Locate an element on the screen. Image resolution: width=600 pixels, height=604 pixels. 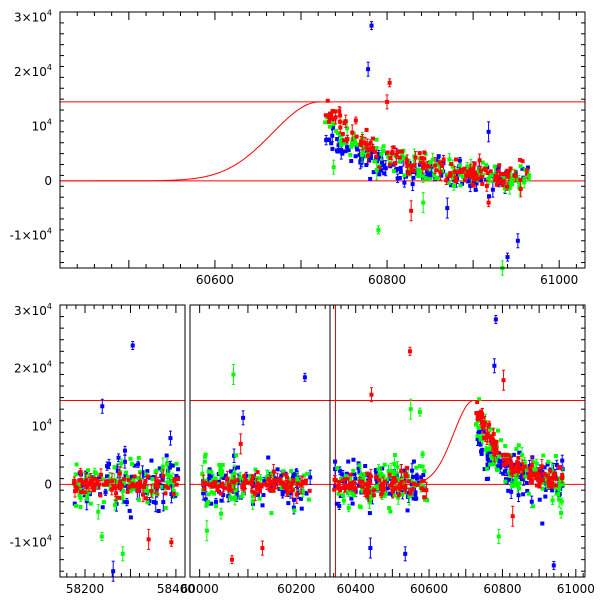
top-point-green is located at coordinates (383, 151).